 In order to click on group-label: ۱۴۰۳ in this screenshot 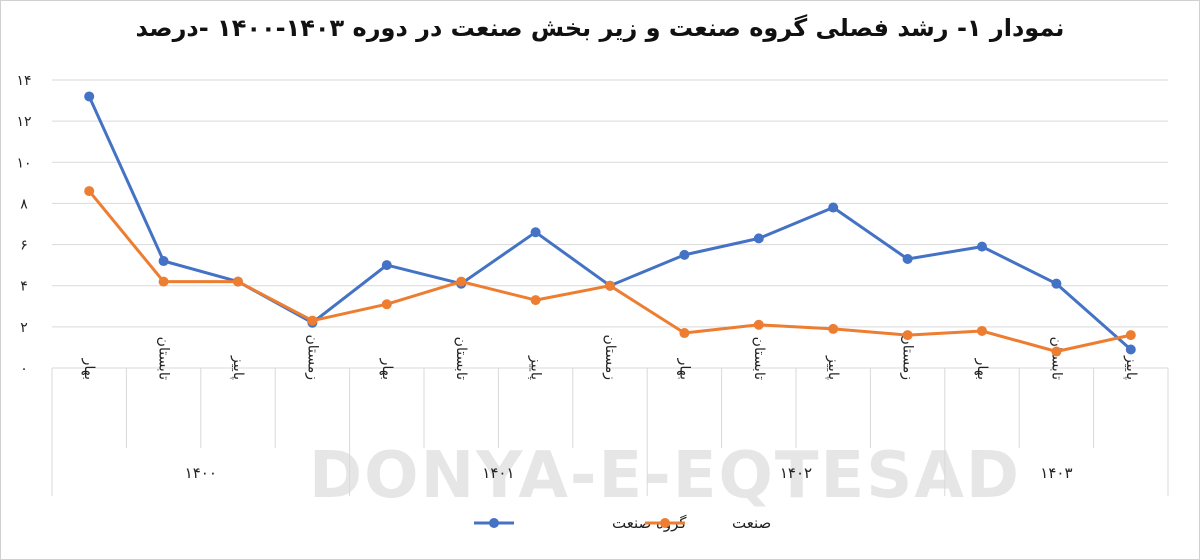, I will do `click(1056, 473)`.